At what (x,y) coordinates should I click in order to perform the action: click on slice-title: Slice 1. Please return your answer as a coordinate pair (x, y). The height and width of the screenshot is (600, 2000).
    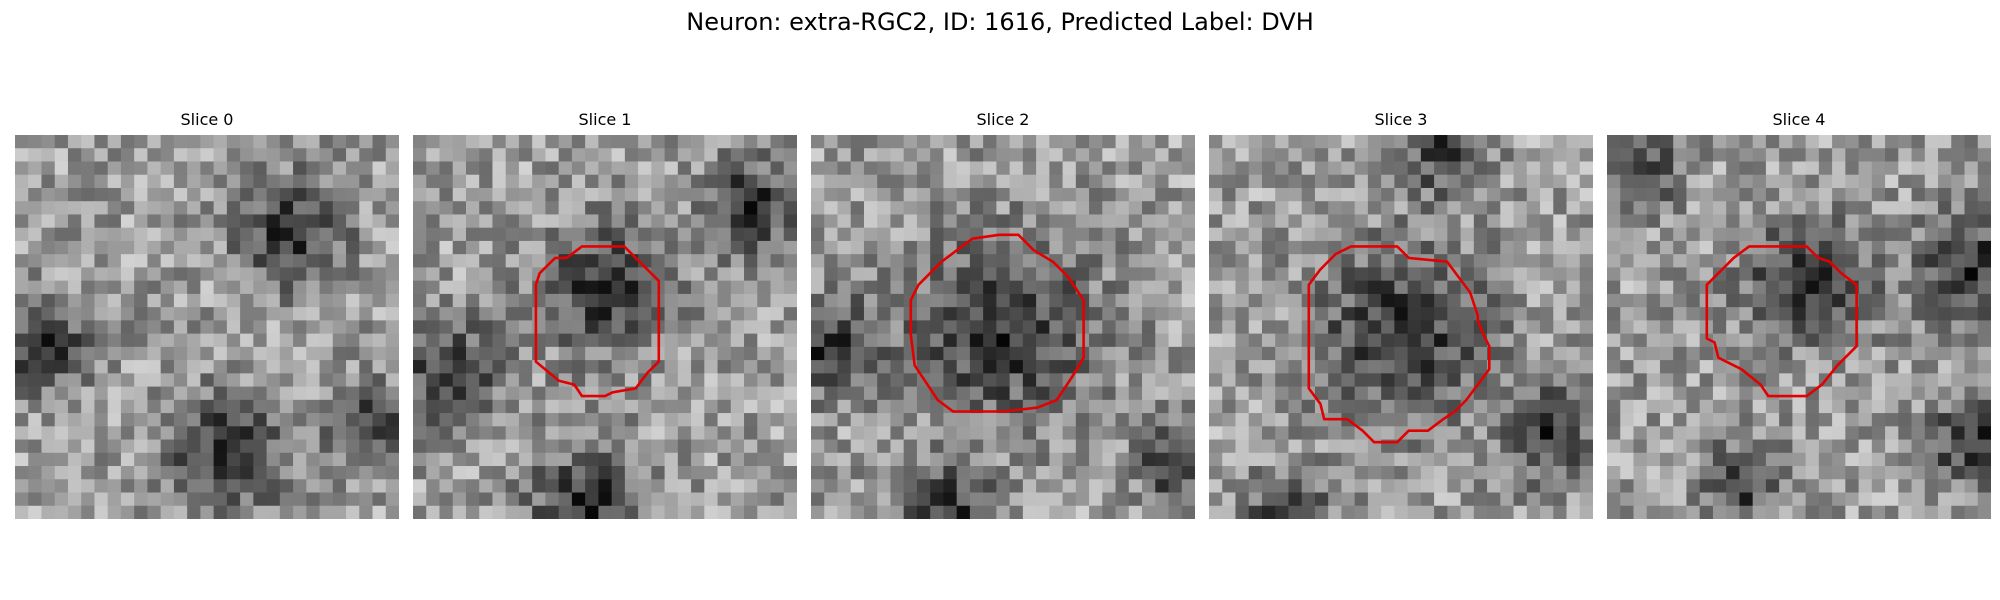
    Looking at the image, I should click on (605, 119).